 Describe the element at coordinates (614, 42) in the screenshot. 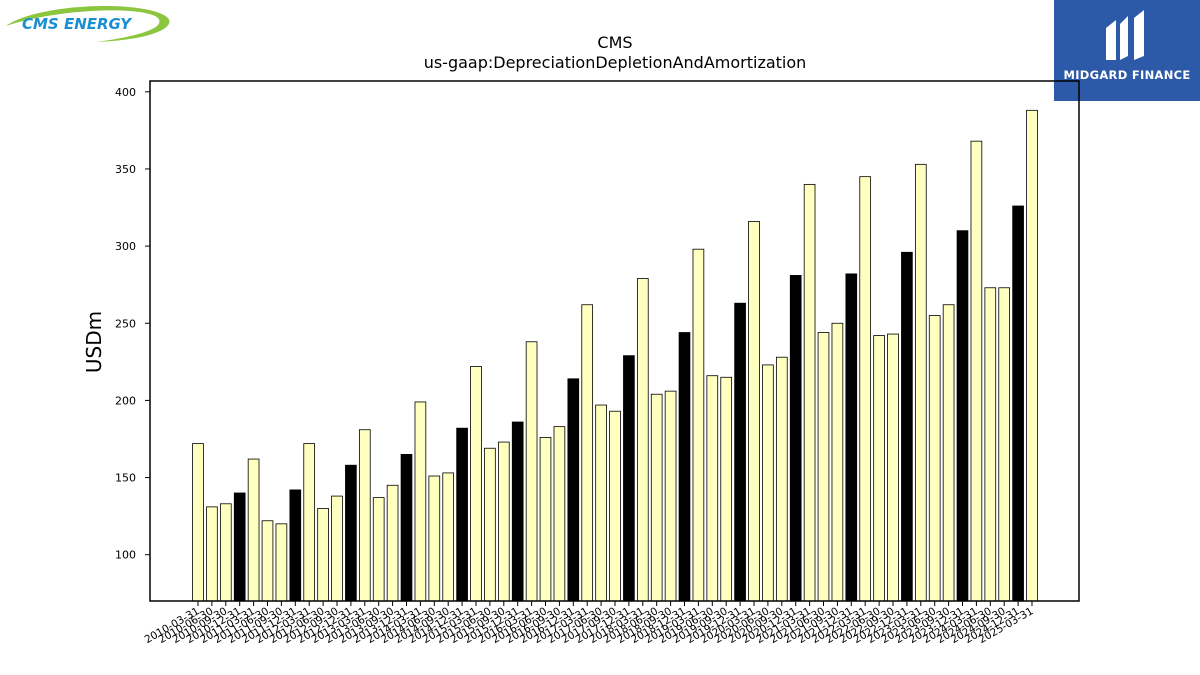

I see `chart-title: CMS` at that location.